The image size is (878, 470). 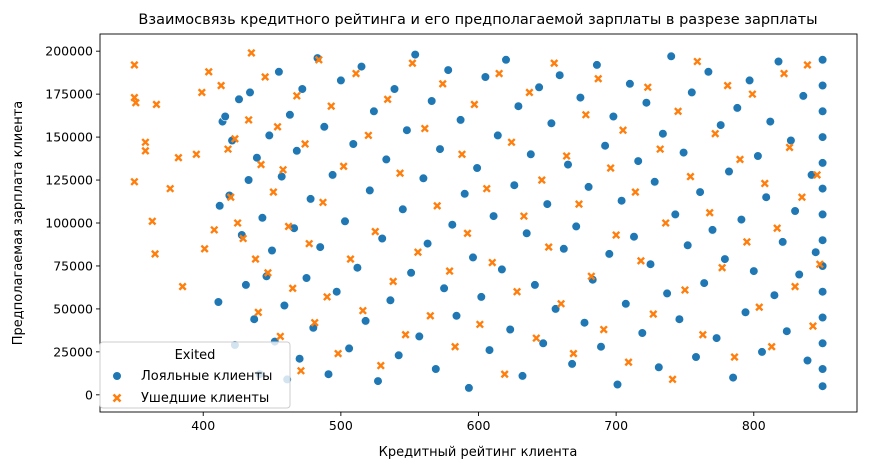 What do you see at coordinates (69, 137) in the screenshot?
I see `y-tick-label: 150000` at bounding box center [69, 137].